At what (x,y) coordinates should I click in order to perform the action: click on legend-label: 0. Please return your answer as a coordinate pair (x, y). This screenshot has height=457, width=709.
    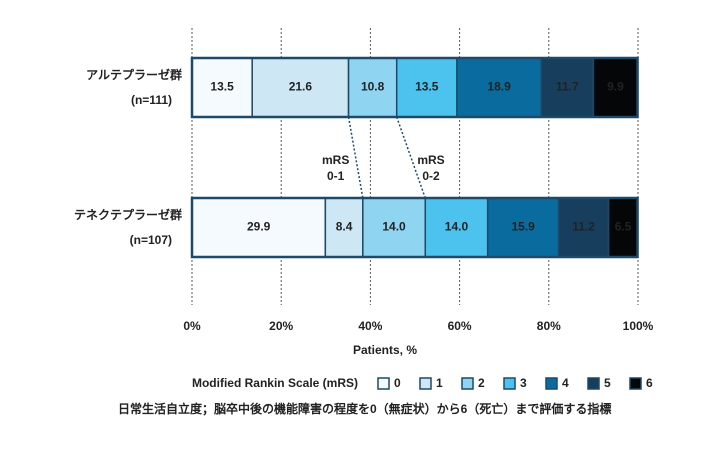
    Looking at the image, I should click on (397, 383).